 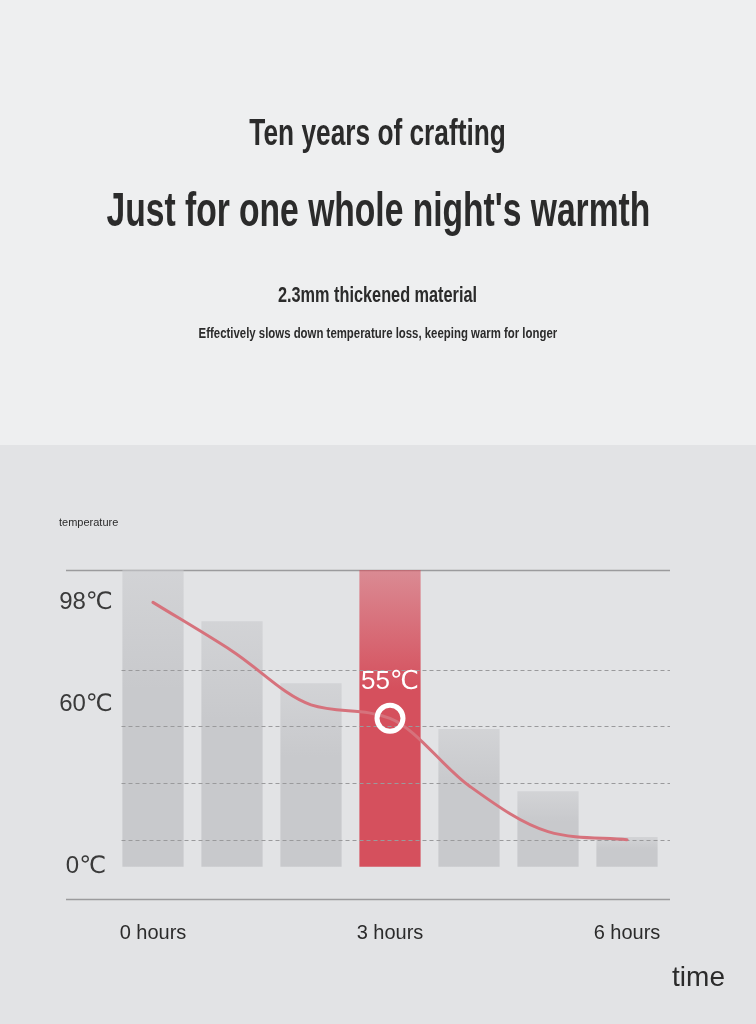 I want to click on y-tick-label: 60℃, so click(x=86, y=703).